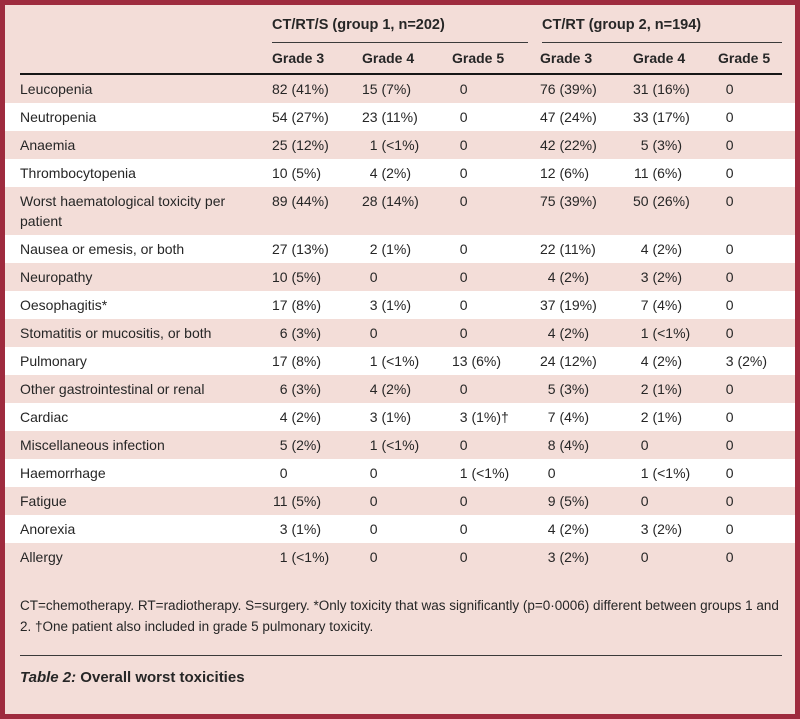 Image resolution: width=800 pixels, height=719 pixels. Describe the element at coordinates (102, 249) in the screenshot. I see `row-label: Nausea or emesis, or both` at that location.